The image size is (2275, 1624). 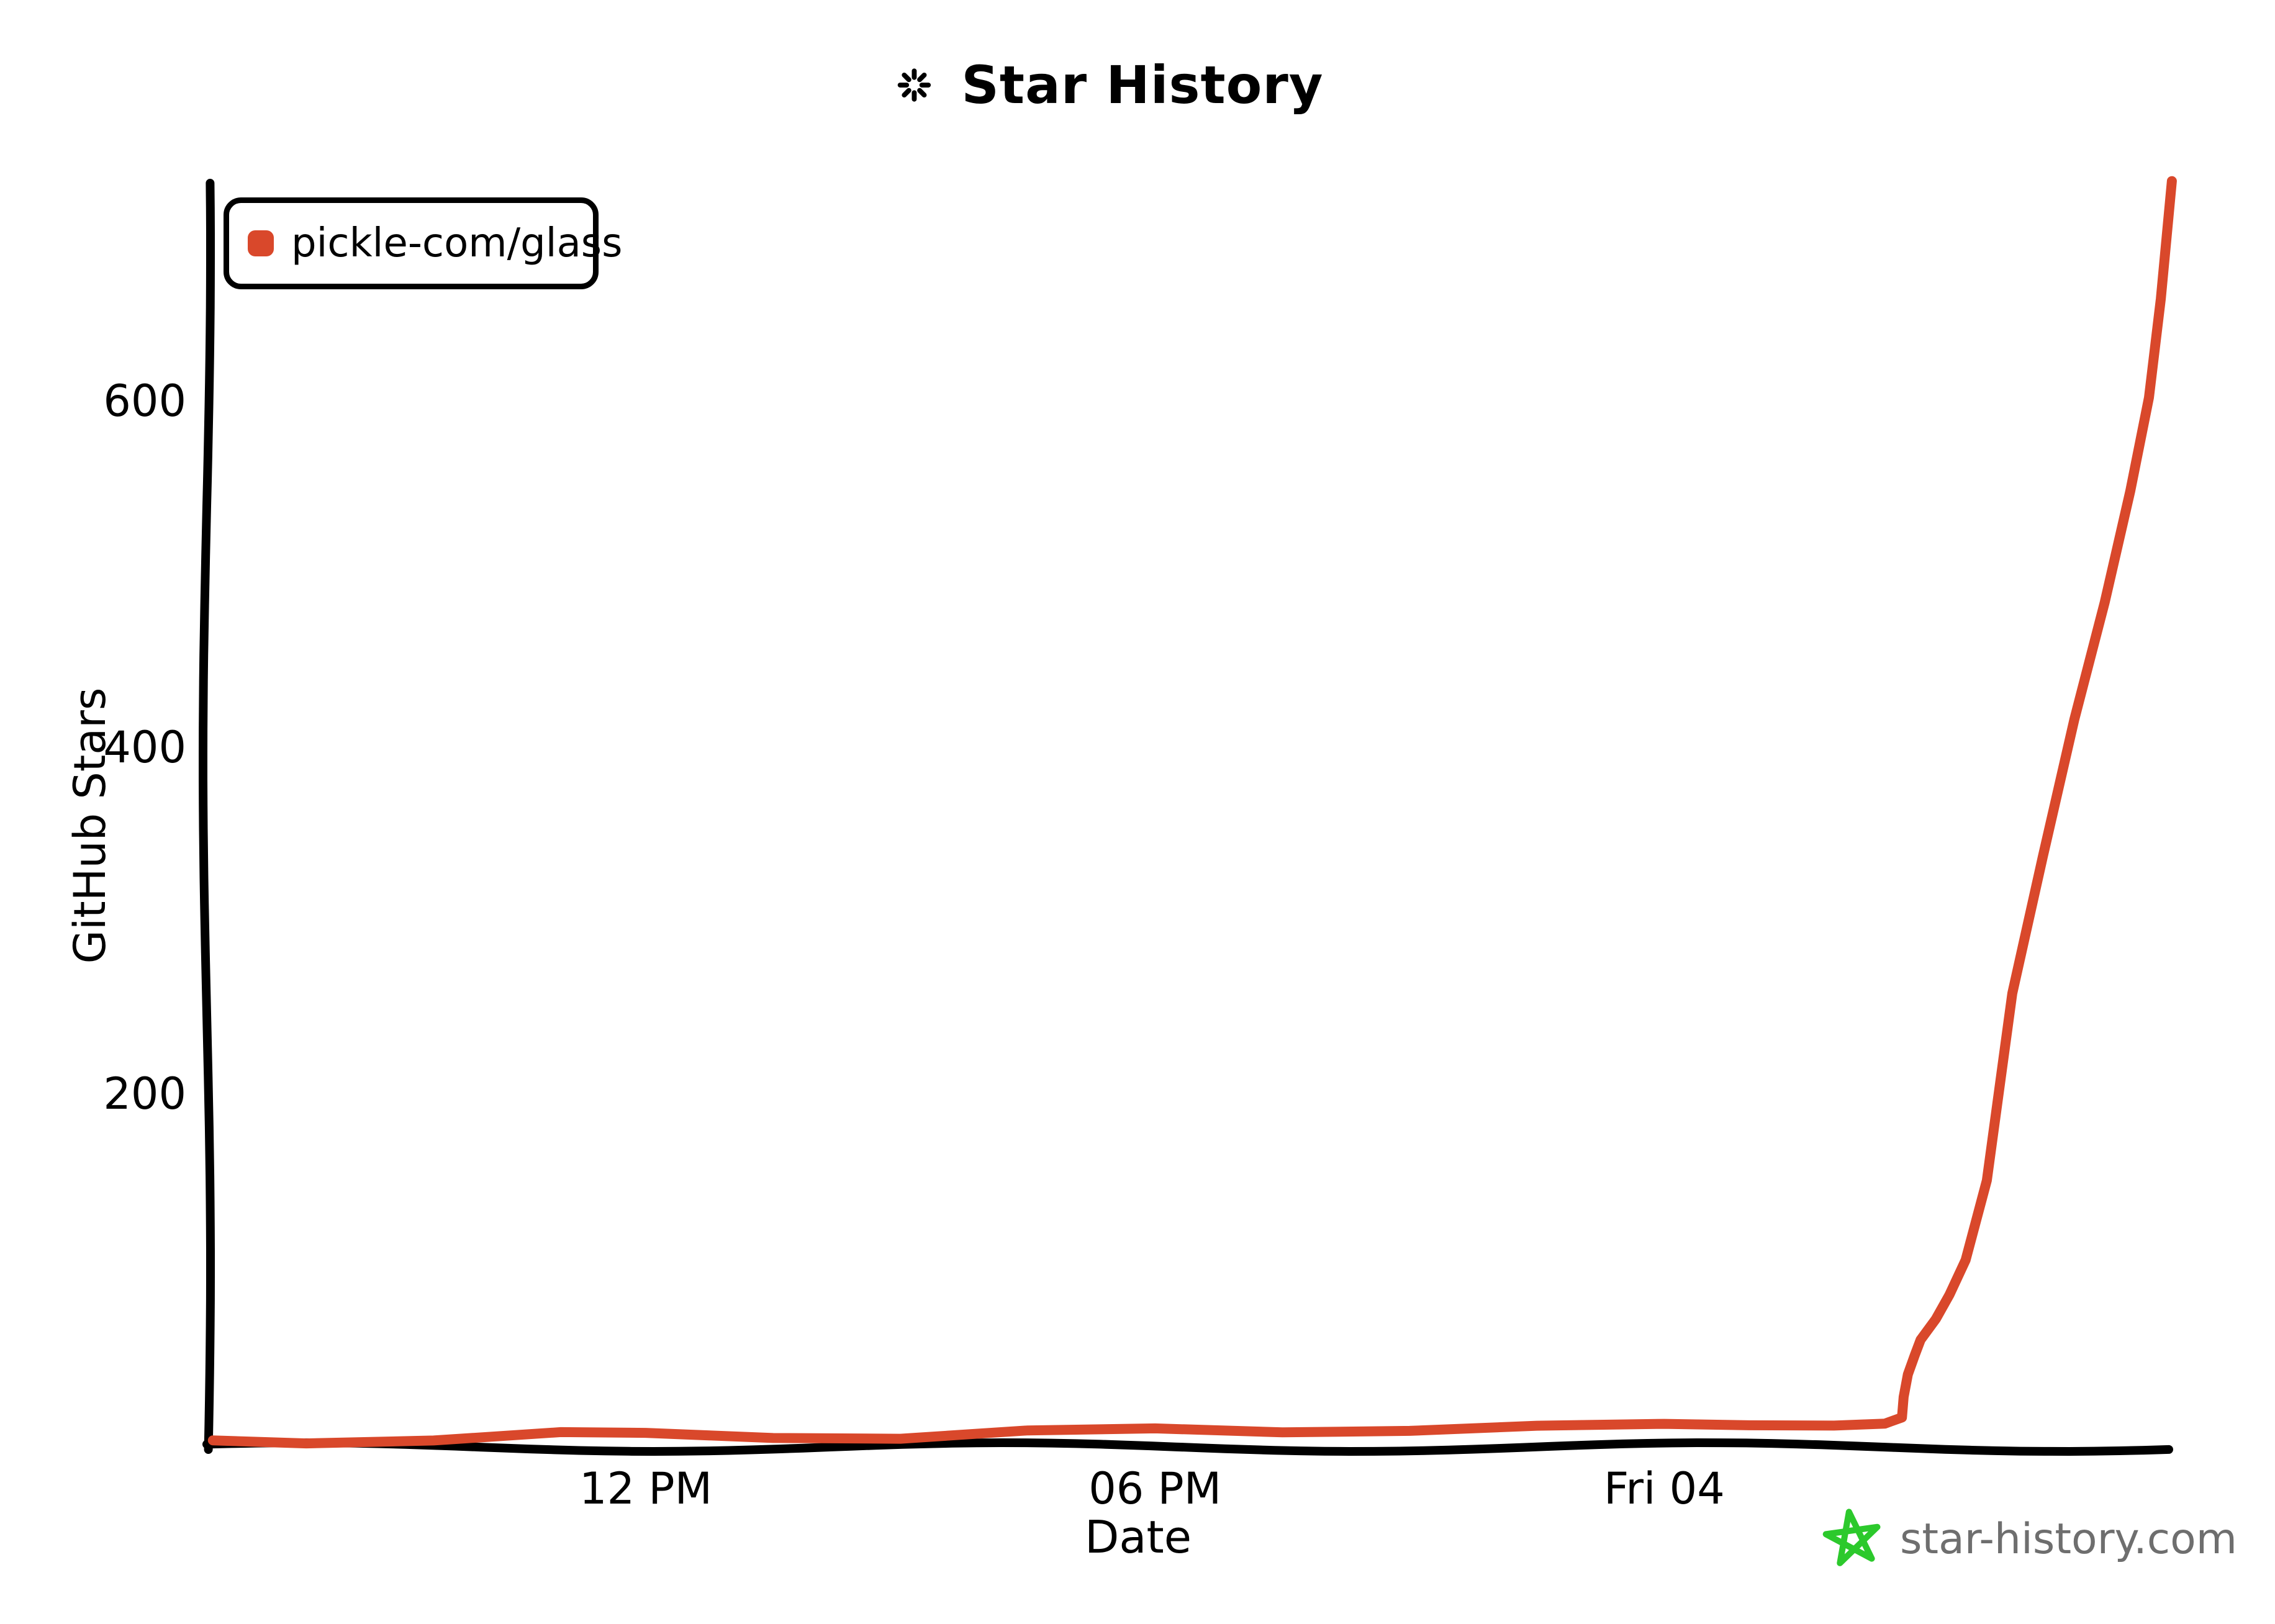 I want to click on watermark: star-history.com, so click(x=2029, y=1539).